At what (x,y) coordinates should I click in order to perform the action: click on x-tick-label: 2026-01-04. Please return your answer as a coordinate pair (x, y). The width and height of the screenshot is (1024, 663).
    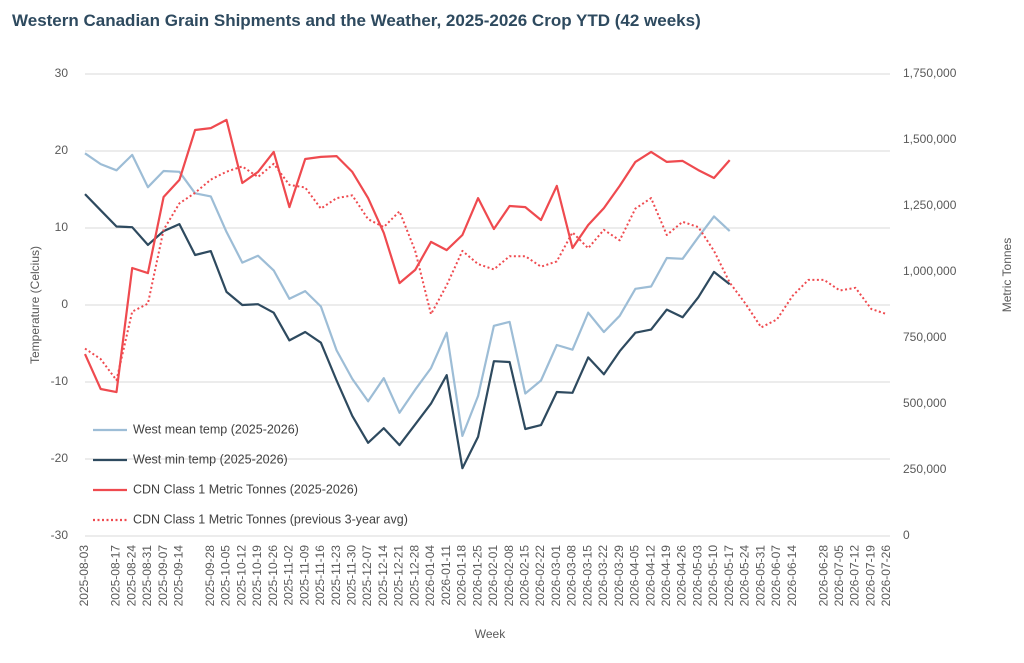
    Looking at the image, I should click on (430, 576).